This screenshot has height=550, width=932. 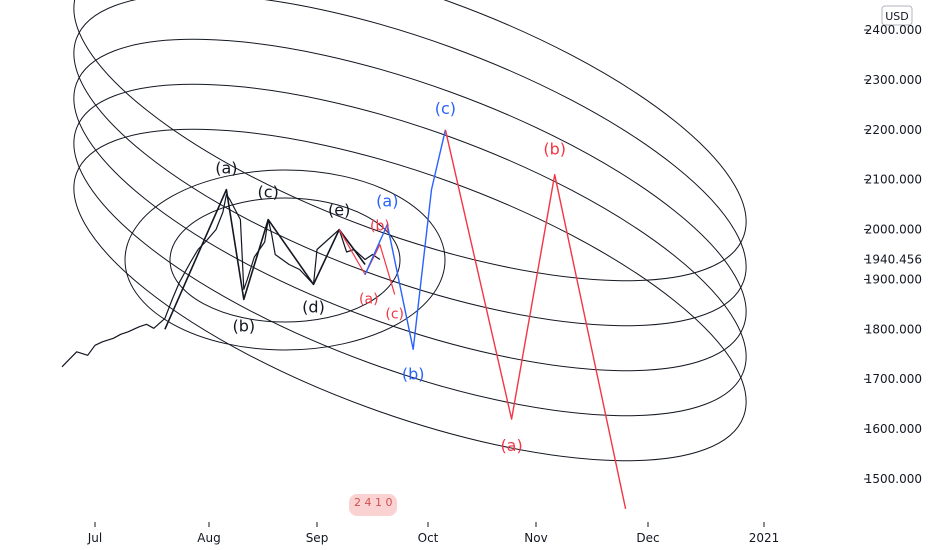 What do you see at coordinates (893, 379) in the screenshot?
I see `price-tick-label: 1700.000` at bounding box center [893, 379].